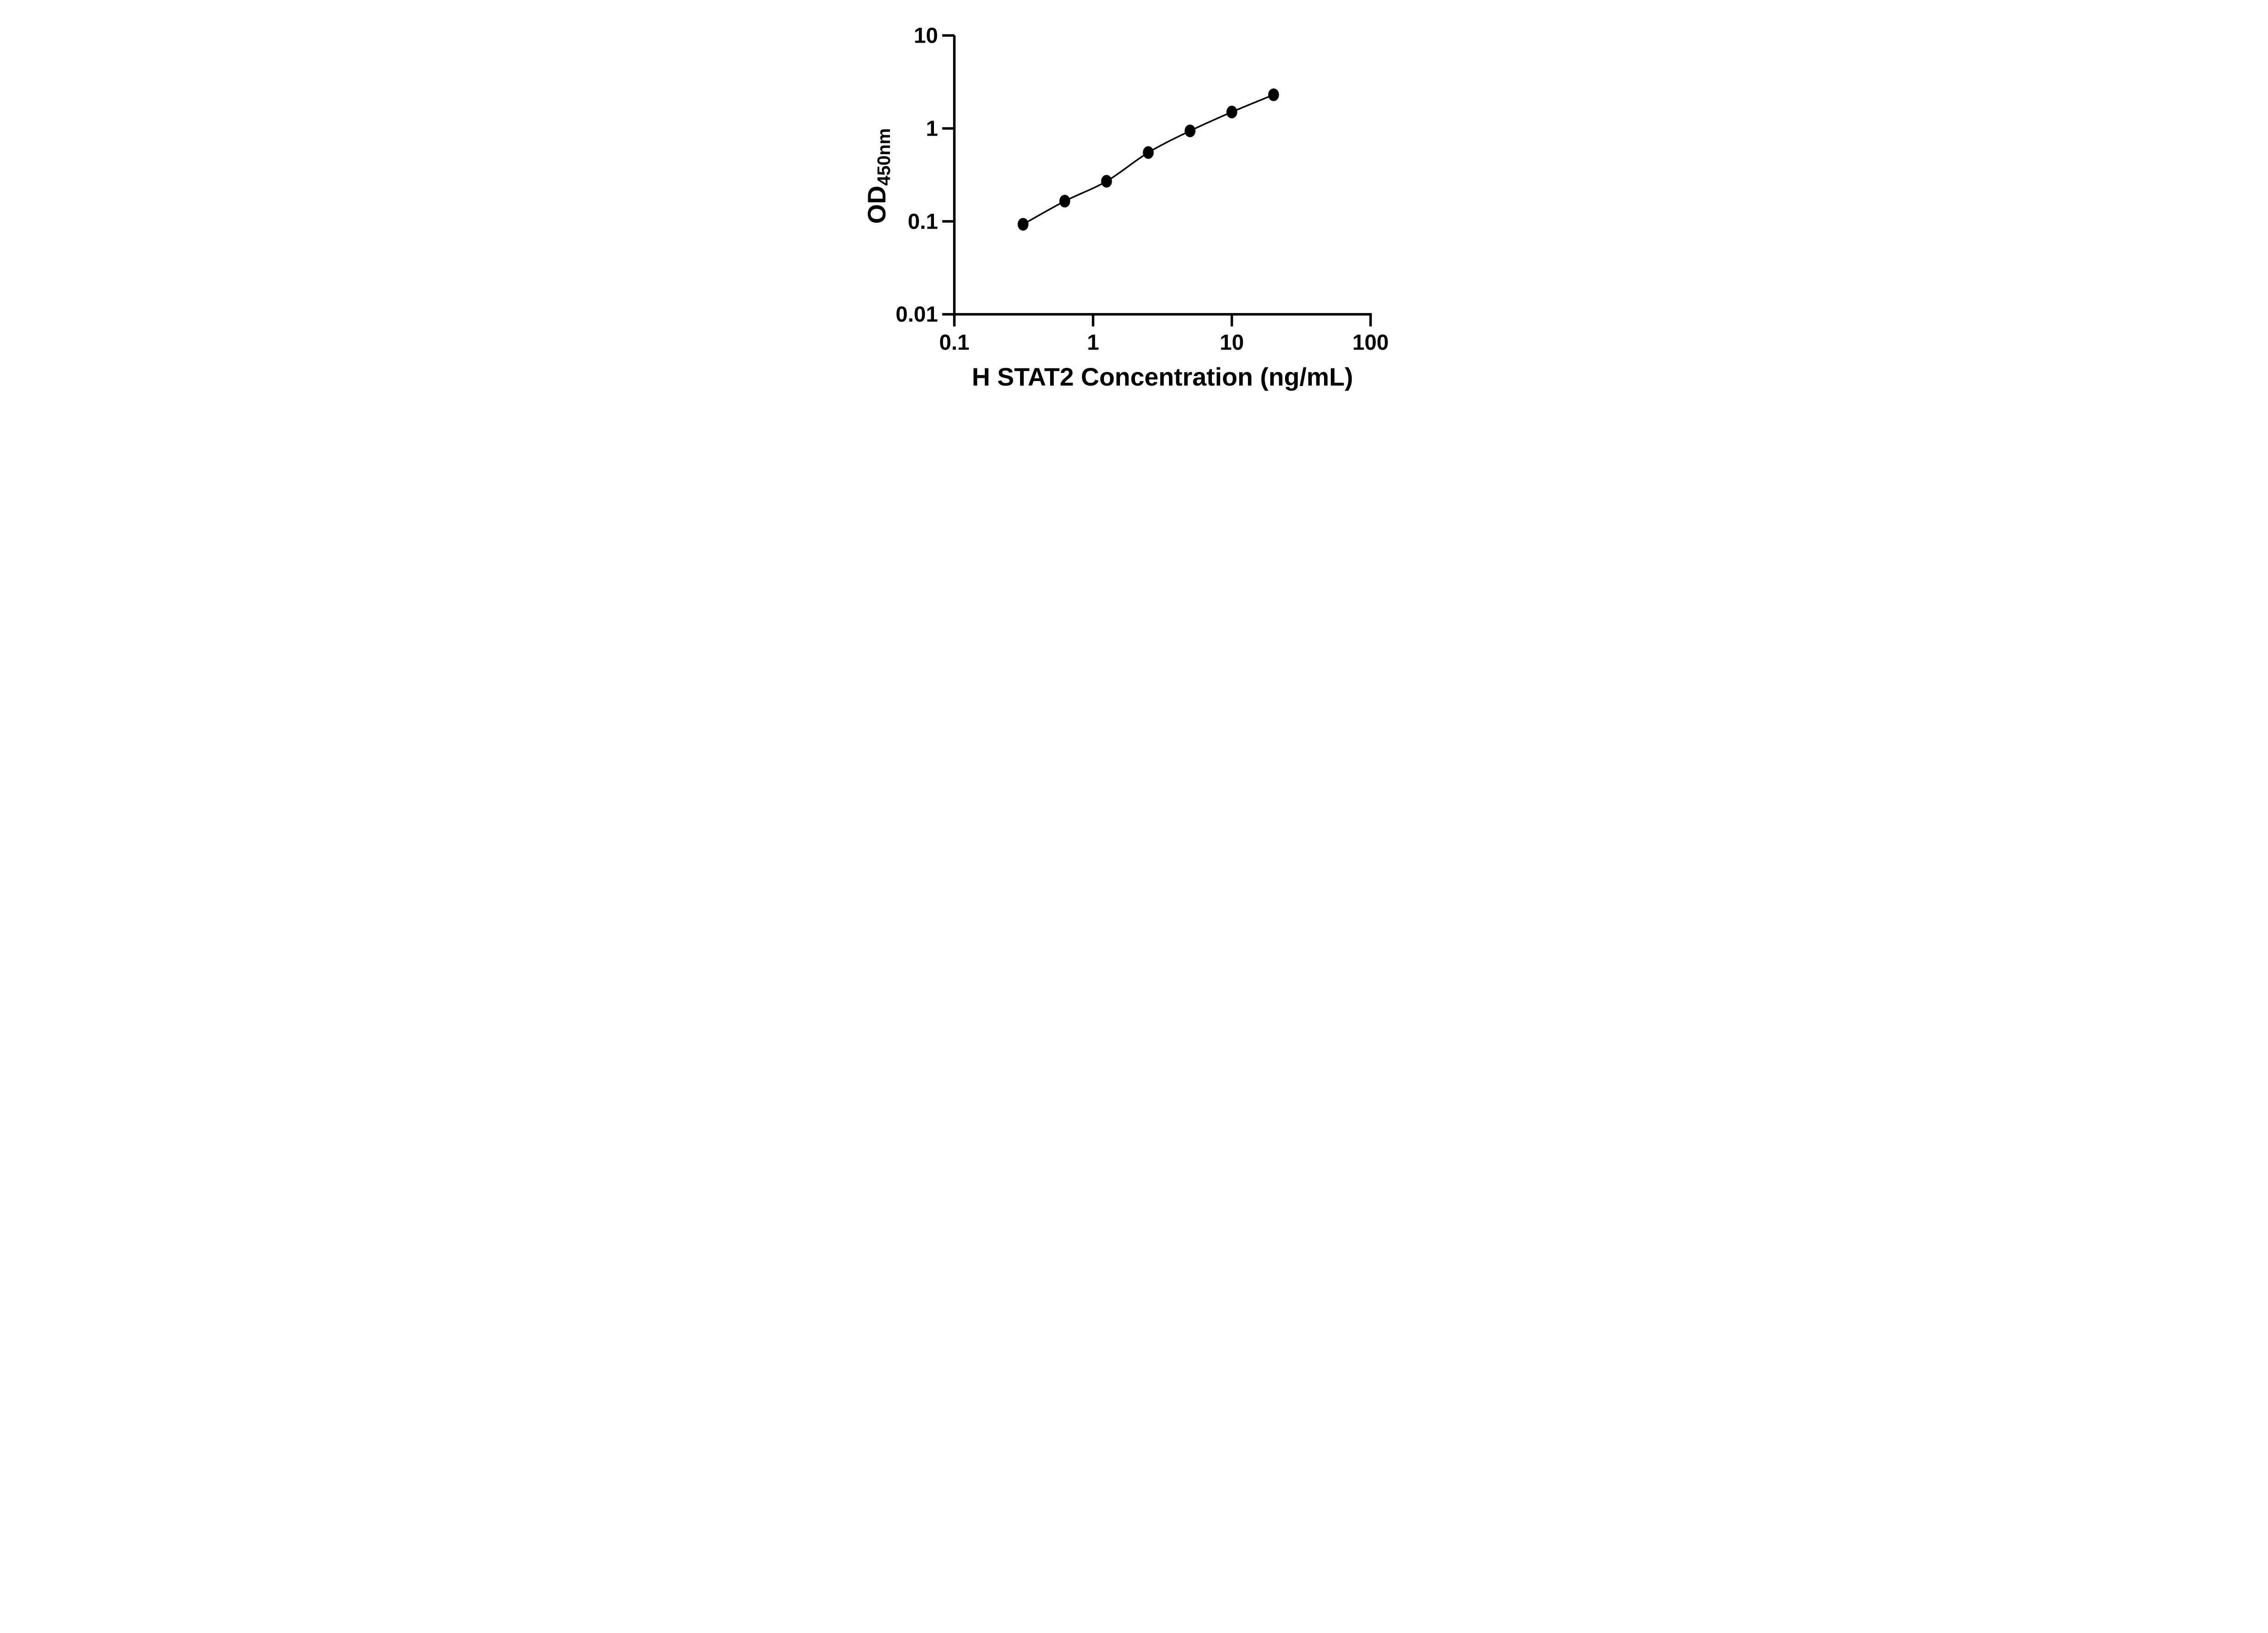  I want to click on y-axis-title-main: OD, so click(876, 205).